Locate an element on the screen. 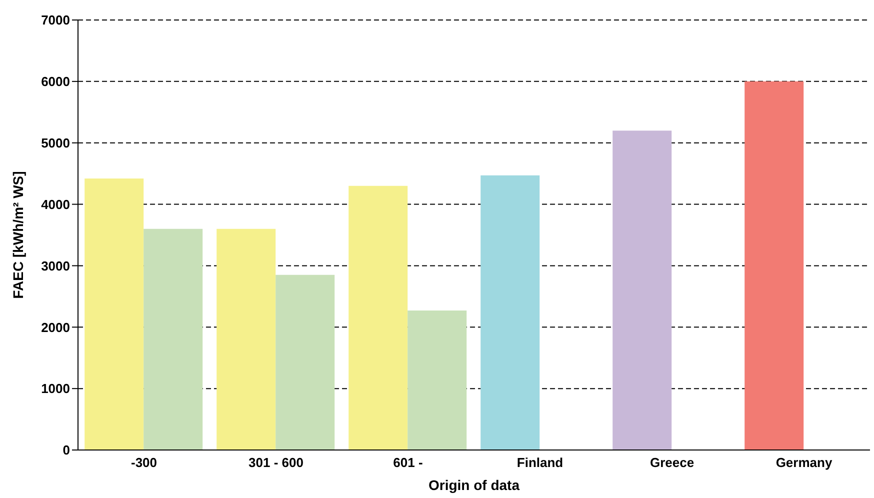 This screenshot has width=874, height=498. x-tick-label: Germany is located at coordinates (804, 462).